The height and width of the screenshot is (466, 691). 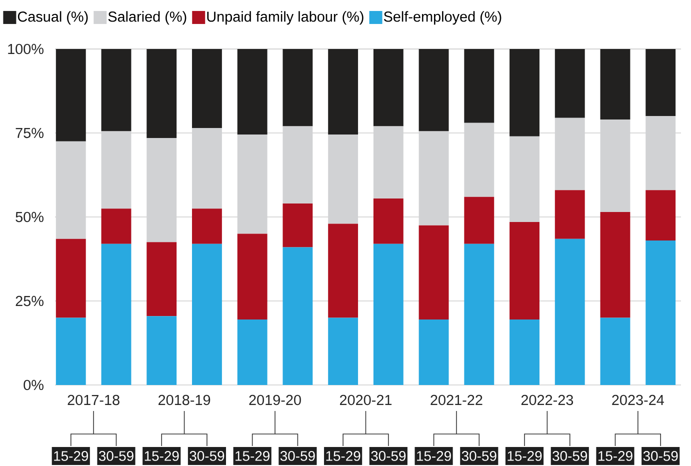 I want to click on legend-label: Casual (%), so click(x=53, y=18).